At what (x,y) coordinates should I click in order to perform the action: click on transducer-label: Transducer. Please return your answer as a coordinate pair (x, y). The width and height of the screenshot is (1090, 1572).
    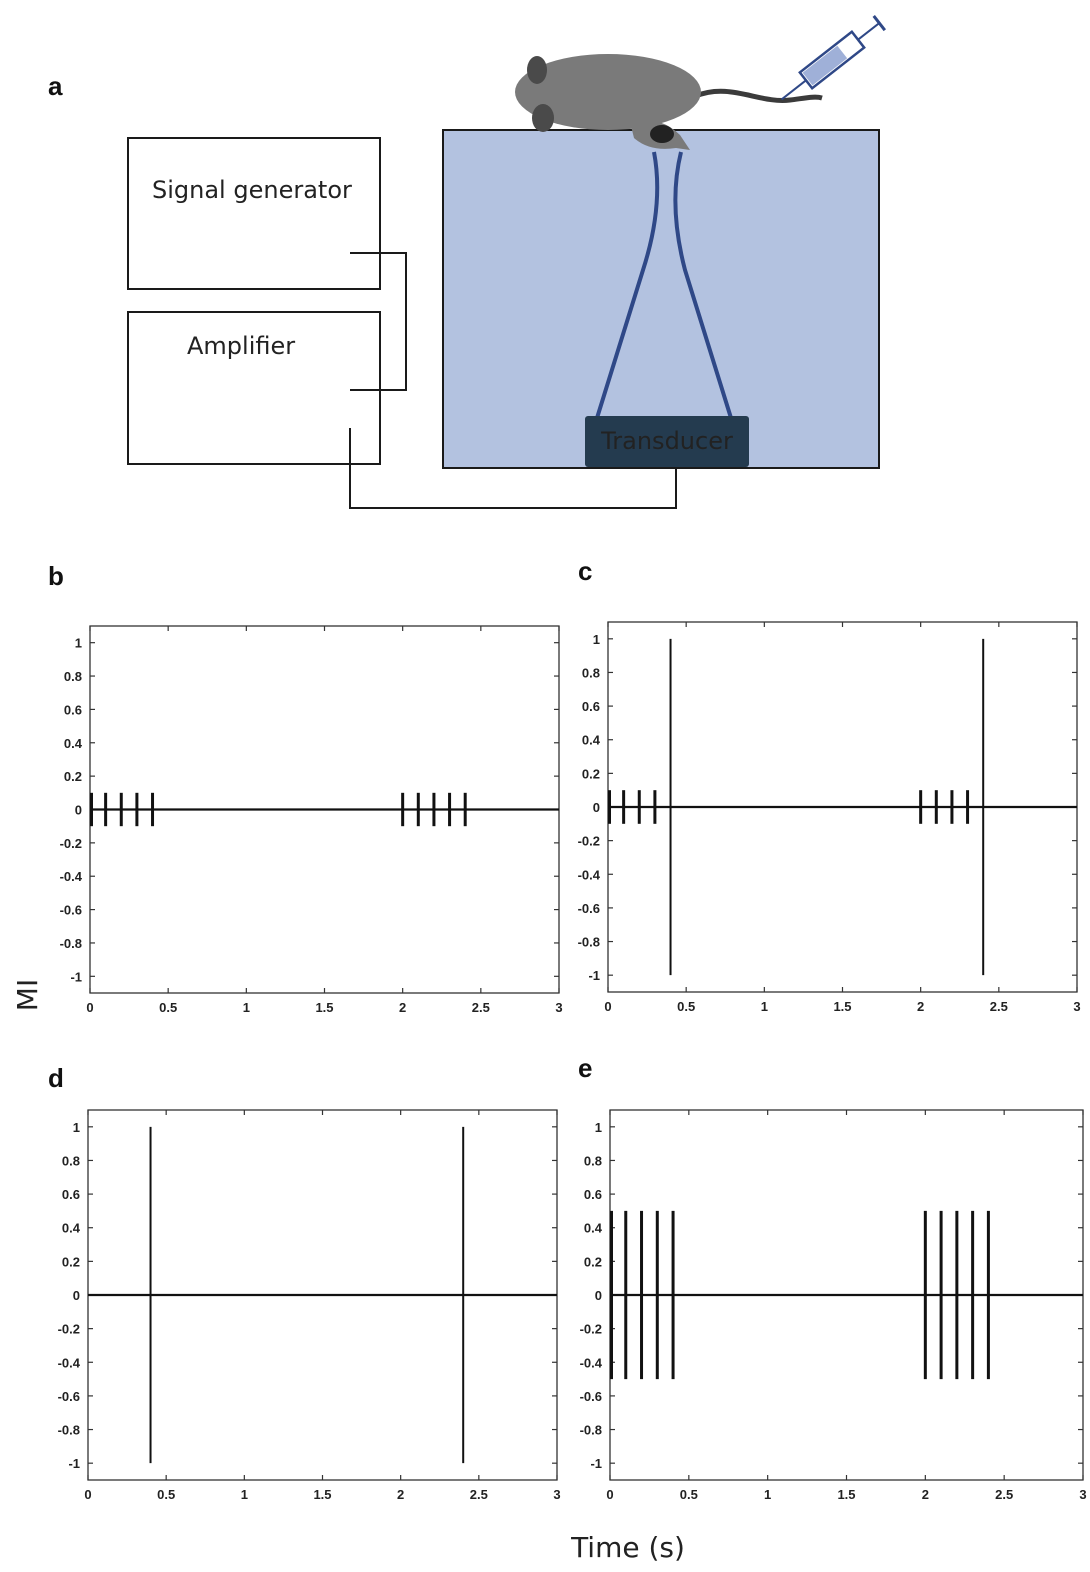
    Looking at the image, I should click on (666, 441).